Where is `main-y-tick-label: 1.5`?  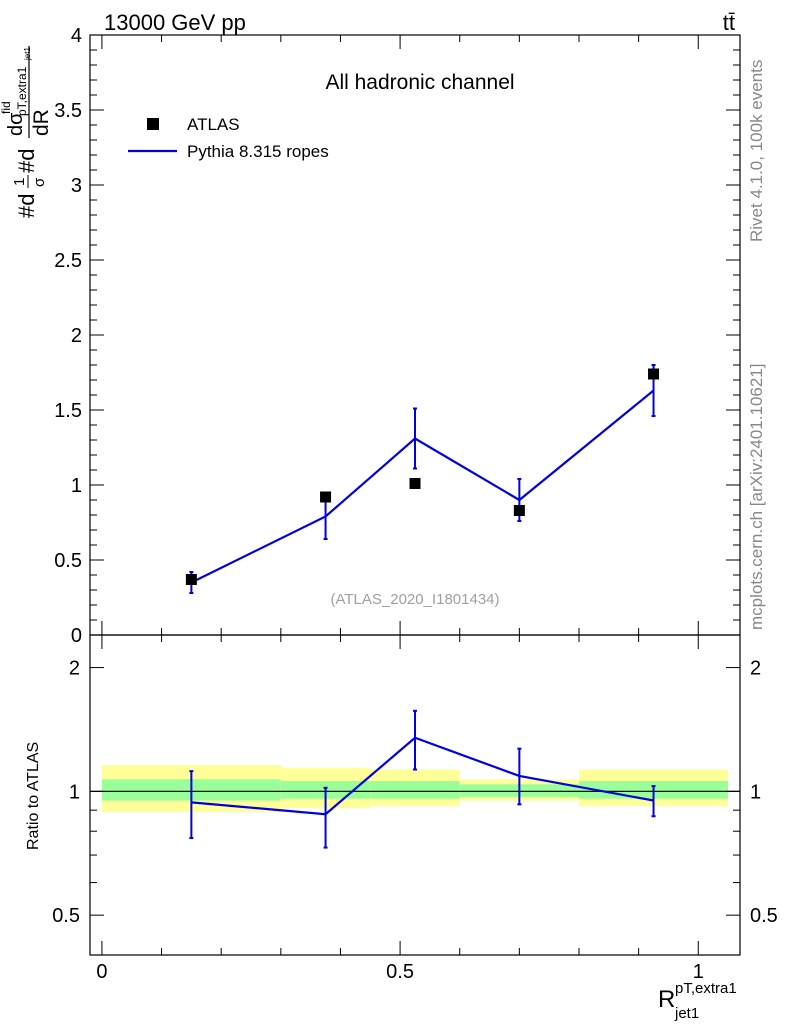 main-y-tick-label: 1.5 is located at coordinates (68, 411).